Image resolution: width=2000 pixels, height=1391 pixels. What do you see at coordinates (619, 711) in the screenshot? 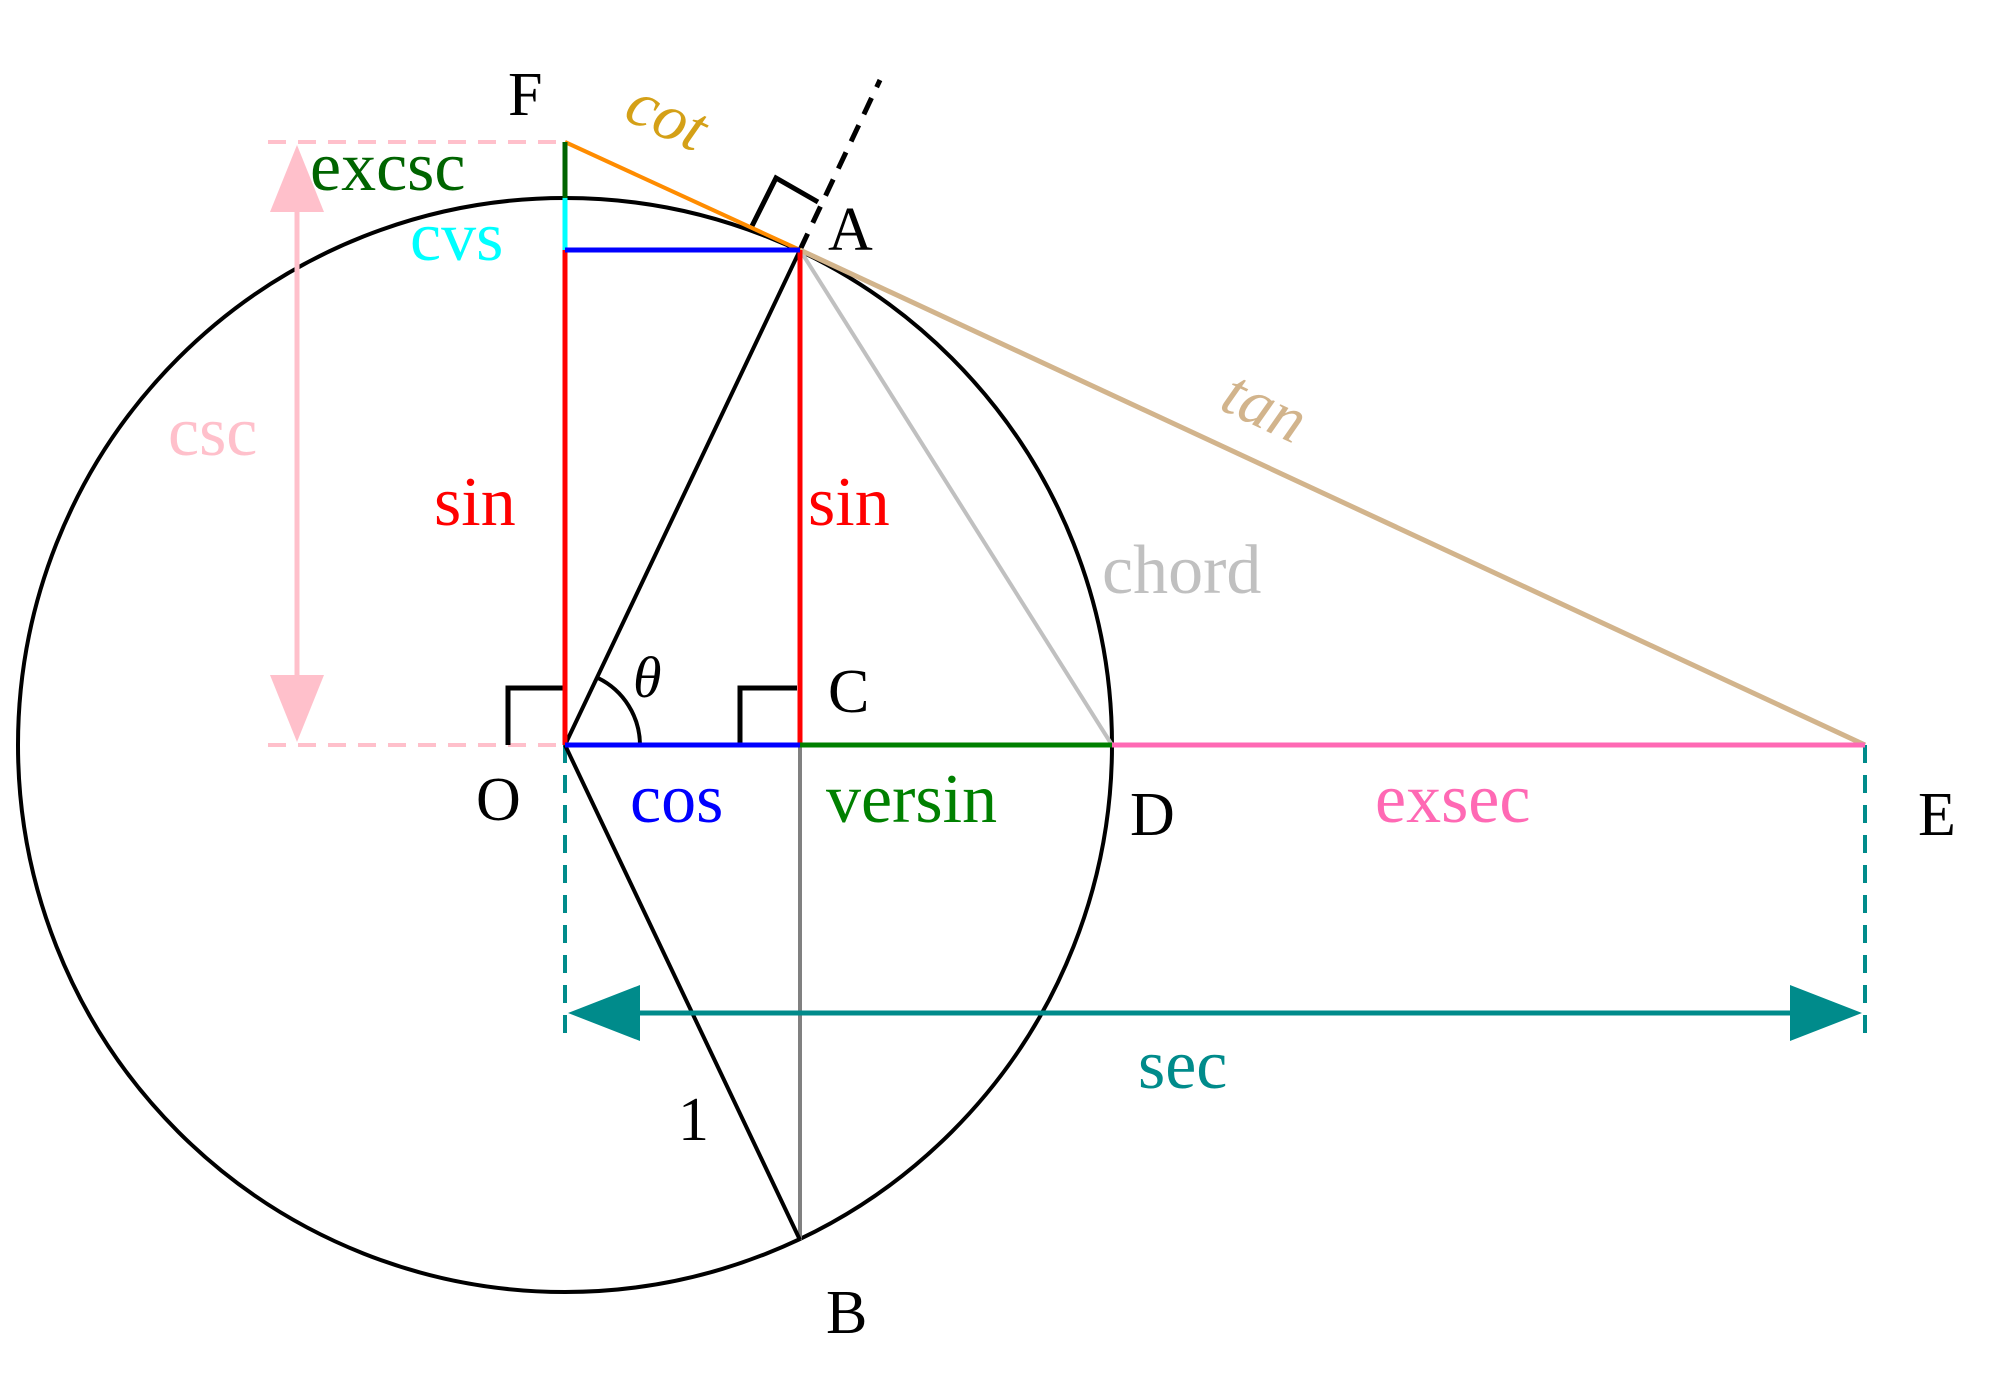
I see `theta-angle-arc` at bounding box center [619, 711].